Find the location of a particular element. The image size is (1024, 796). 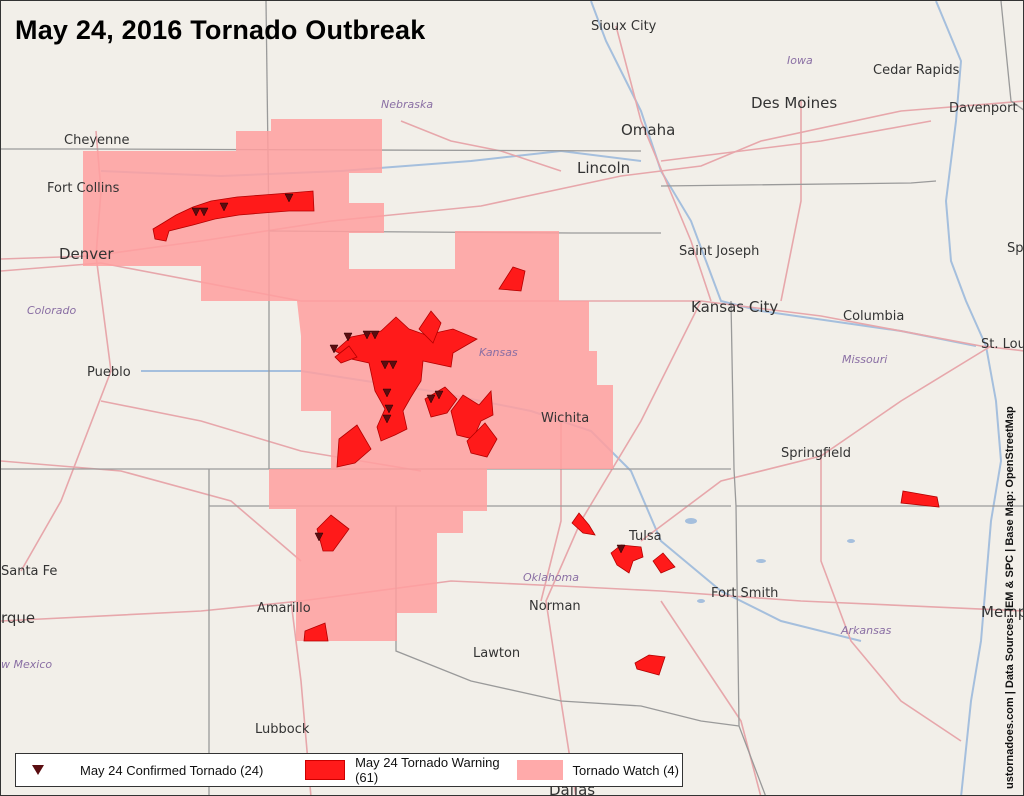

state-label: Nebraska is located at coordinates (407, 104).